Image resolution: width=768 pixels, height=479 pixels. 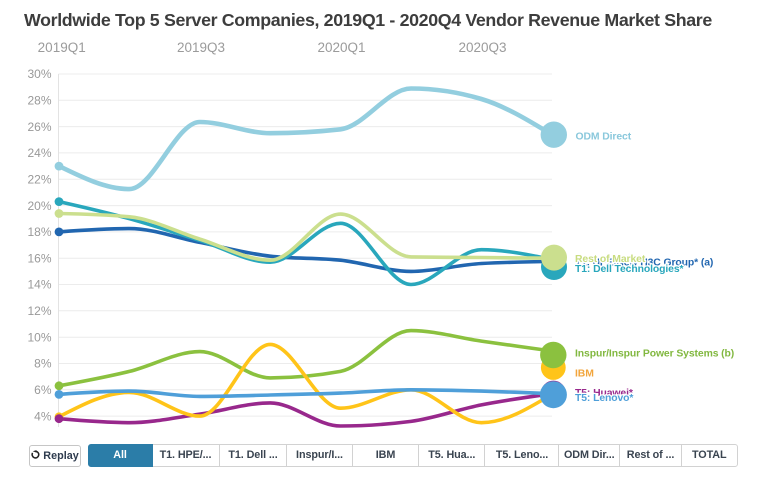 What do you see at coordinates (482, 47) in the screenshot?
I see `svg-text: 2020Q3` at bounding box center [482, 47].